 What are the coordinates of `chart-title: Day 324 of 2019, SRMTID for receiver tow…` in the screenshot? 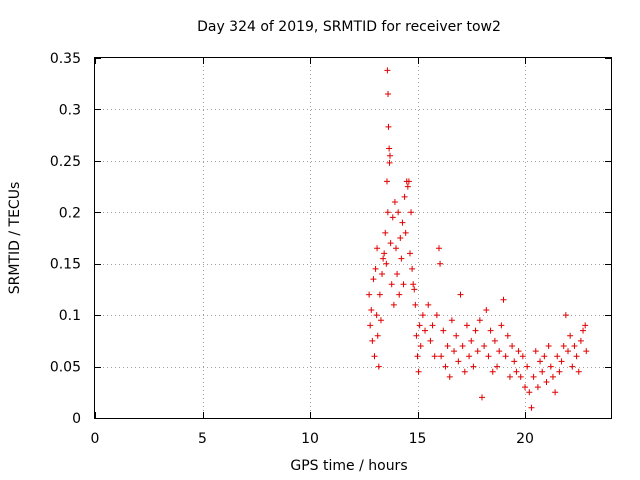 It's located at (349, 27).